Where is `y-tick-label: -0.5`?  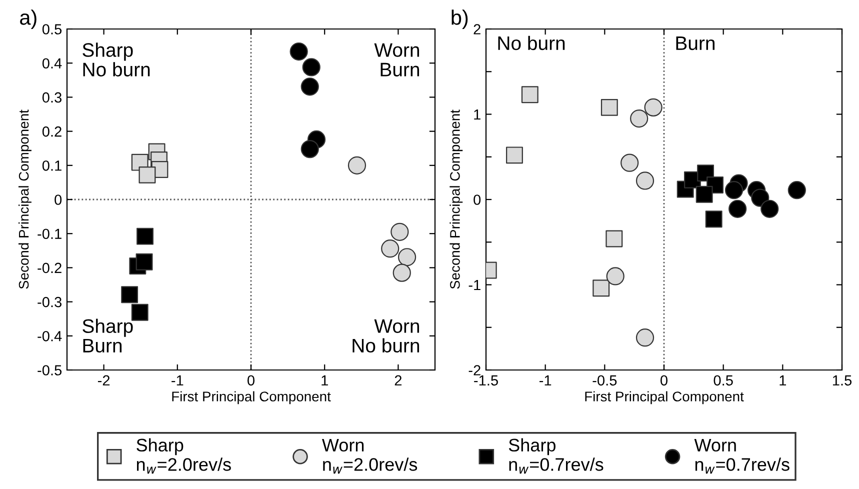 y-tick-label: -0.5 is located at coordinates (50, 370).